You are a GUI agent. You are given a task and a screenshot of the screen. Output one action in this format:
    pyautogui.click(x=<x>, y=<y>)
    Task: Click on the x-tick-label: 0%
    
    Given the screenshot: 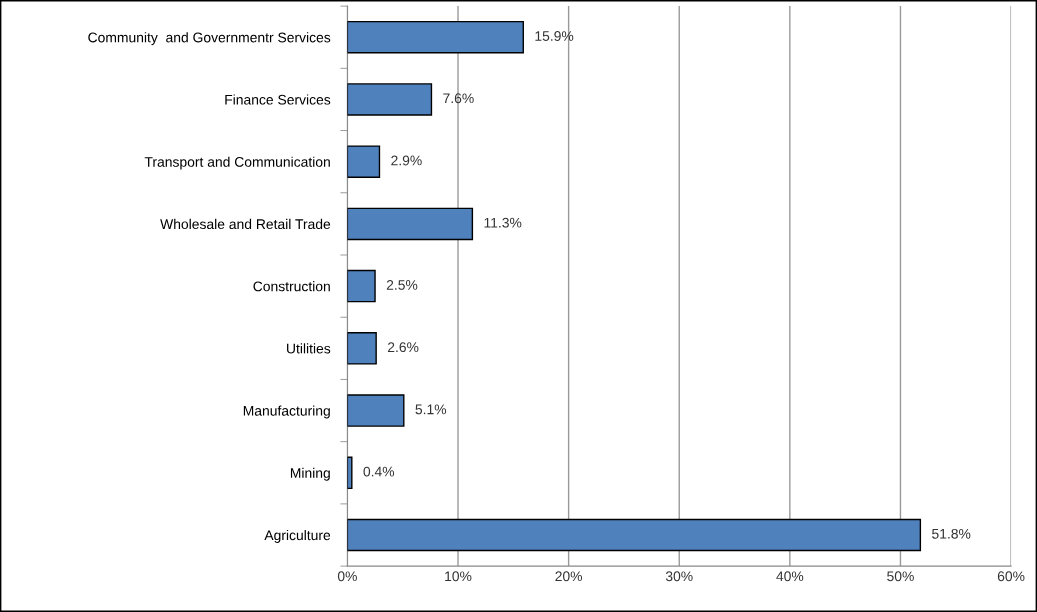 What is the action you would take?
    pyautogui.click(x=347, y=576)
    